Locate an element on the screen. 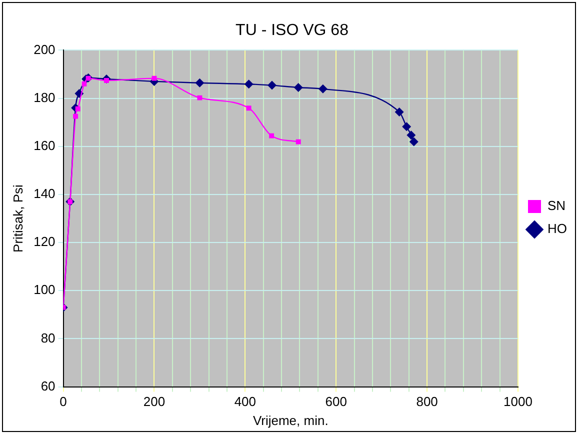 The height and width of the screenshot is (434, 578). x-tick-label: 400 is located at coordinates (245, 402).